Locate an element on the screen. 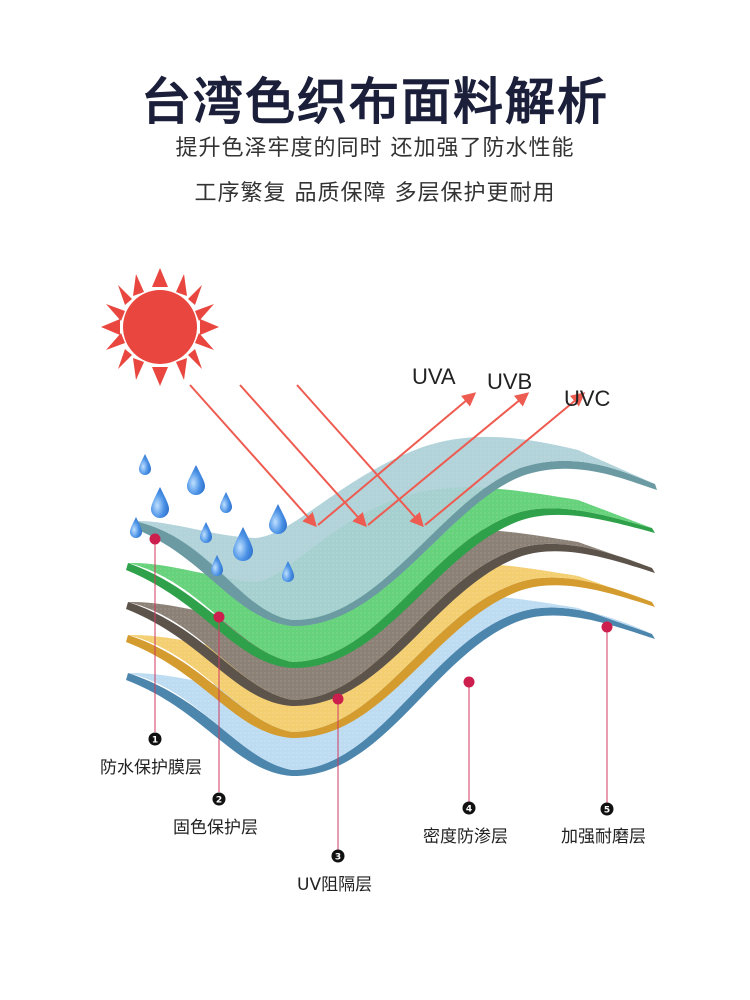 This screenshot has height=1000, width=750. label-uv-barrier: UV阻隔层 is located at coordinates (335, 885).